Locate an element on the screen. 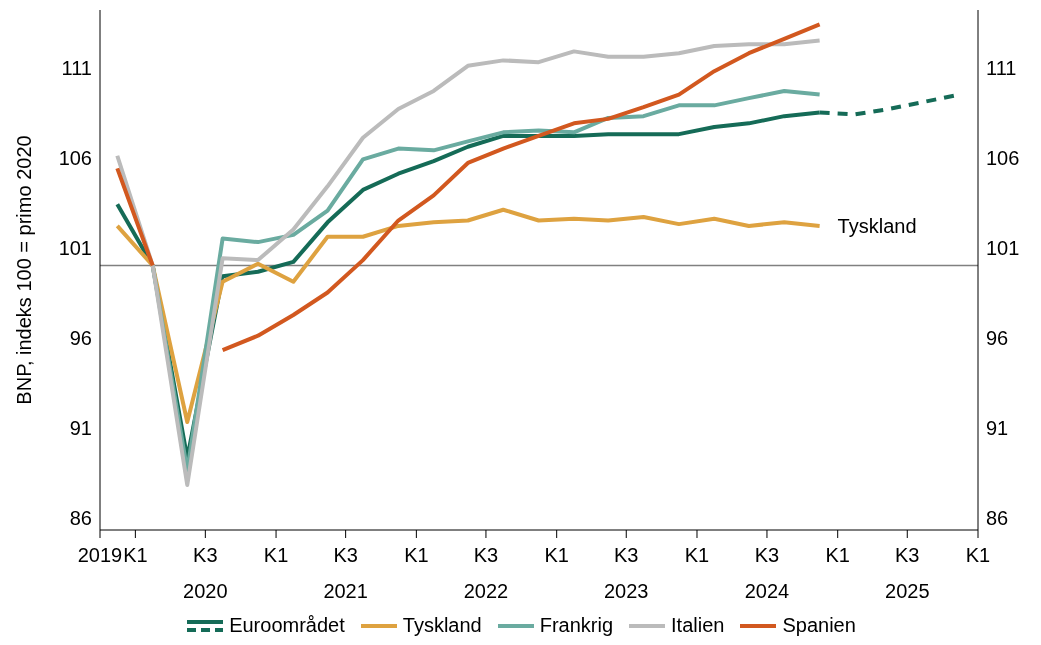  y2-tick-label: 96 is located at coordinates (997, 337).